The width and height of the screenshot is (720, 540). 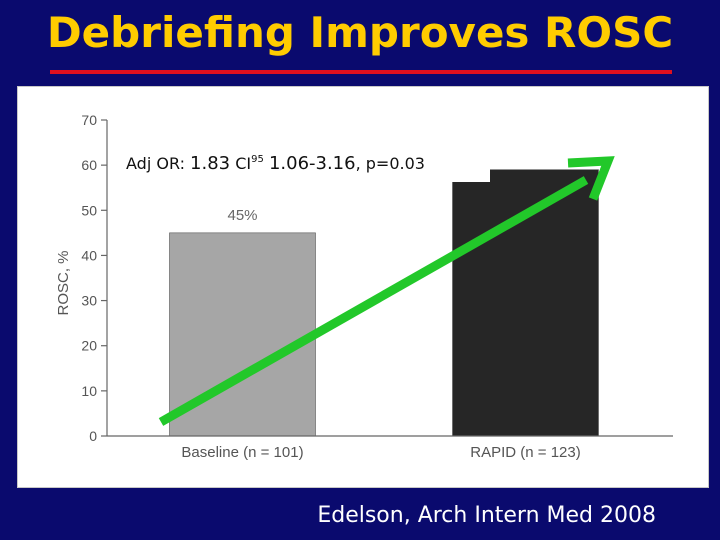 What do you see at coordinates (210, 163) in the screenshot?
I see `annotation-or-value: 1.83` at bounding box center [210, 163].